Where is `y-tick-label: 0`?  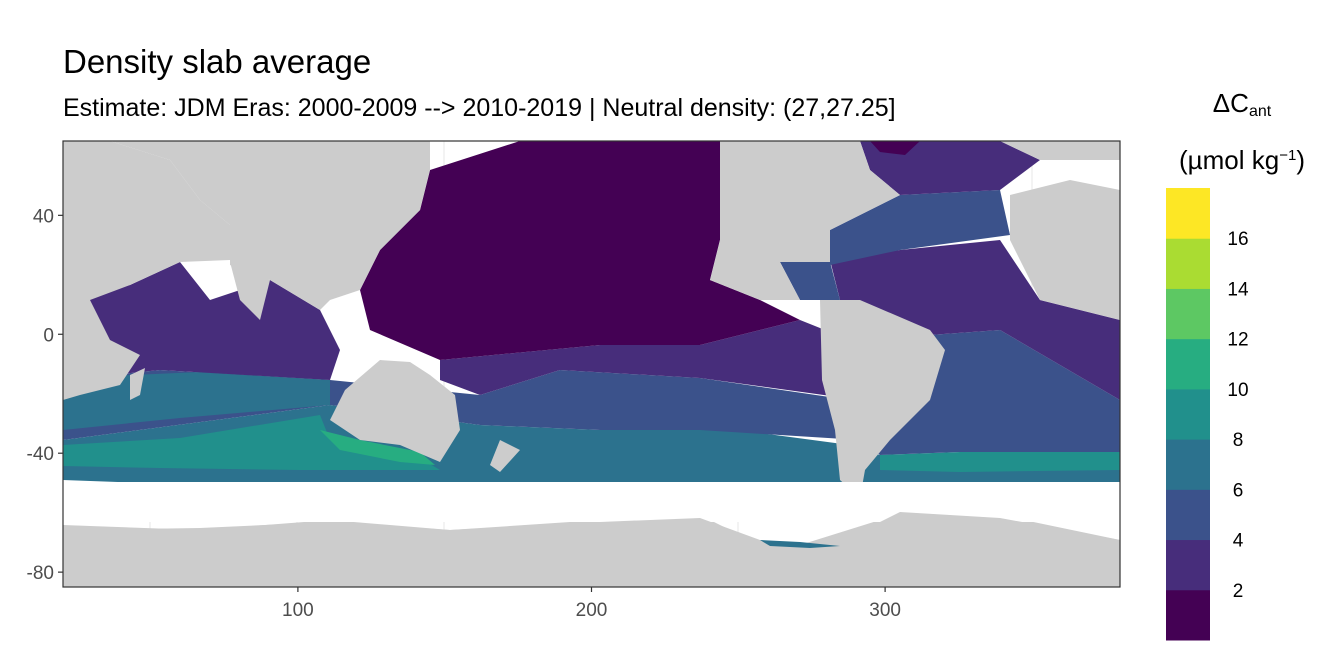
y-tick-label: 0 is located at coordinates (48, 335).